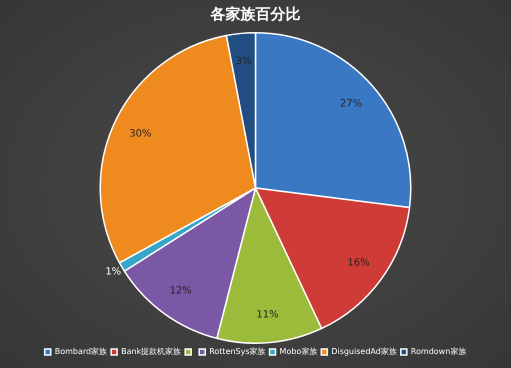 The image size is (511, 368). Describe the element at coordinates (438, 351) in the screenshot. I see `legend-label: Romdown家族` at that location.